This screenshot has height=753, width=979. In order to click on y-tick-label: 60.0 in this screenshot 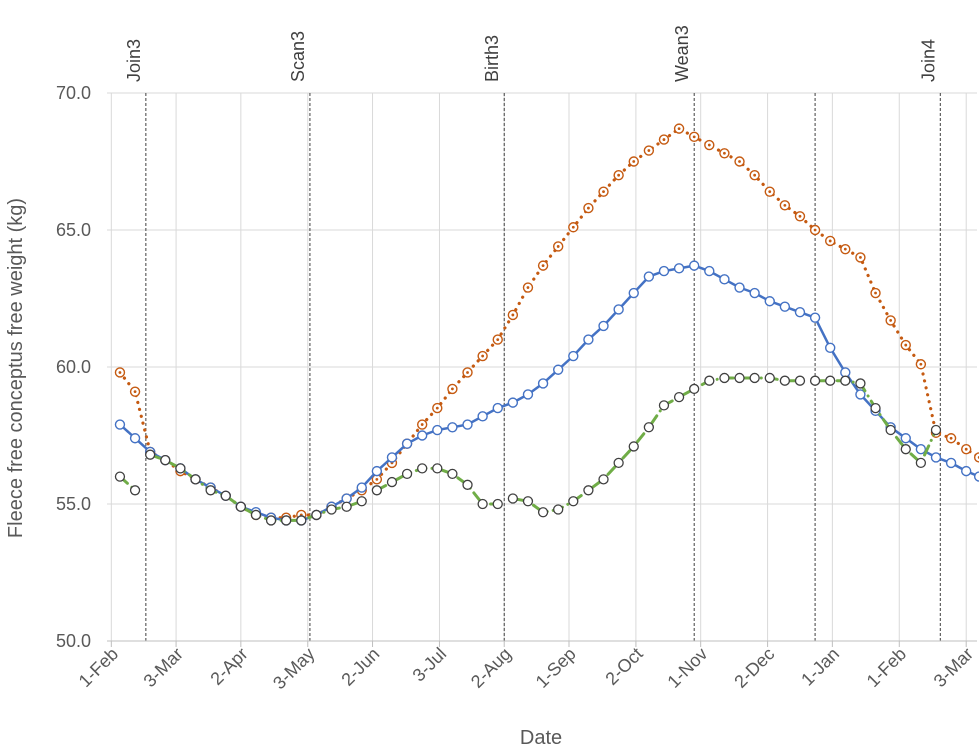, I will do `click(73, 367)`.